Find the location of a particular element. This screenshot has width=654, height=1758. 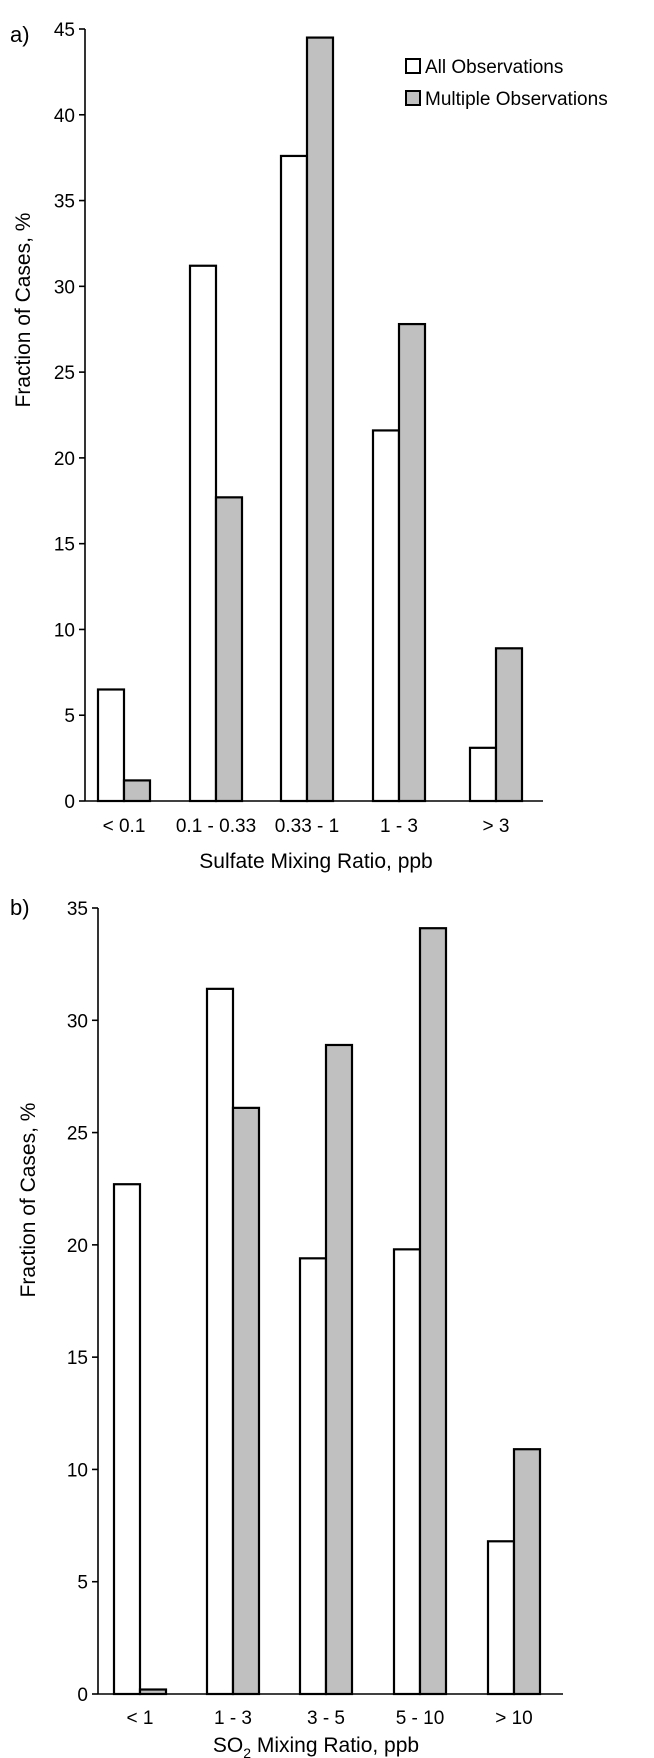

legend: All Observations Multiple Observations is located at coordinates (506, 83).